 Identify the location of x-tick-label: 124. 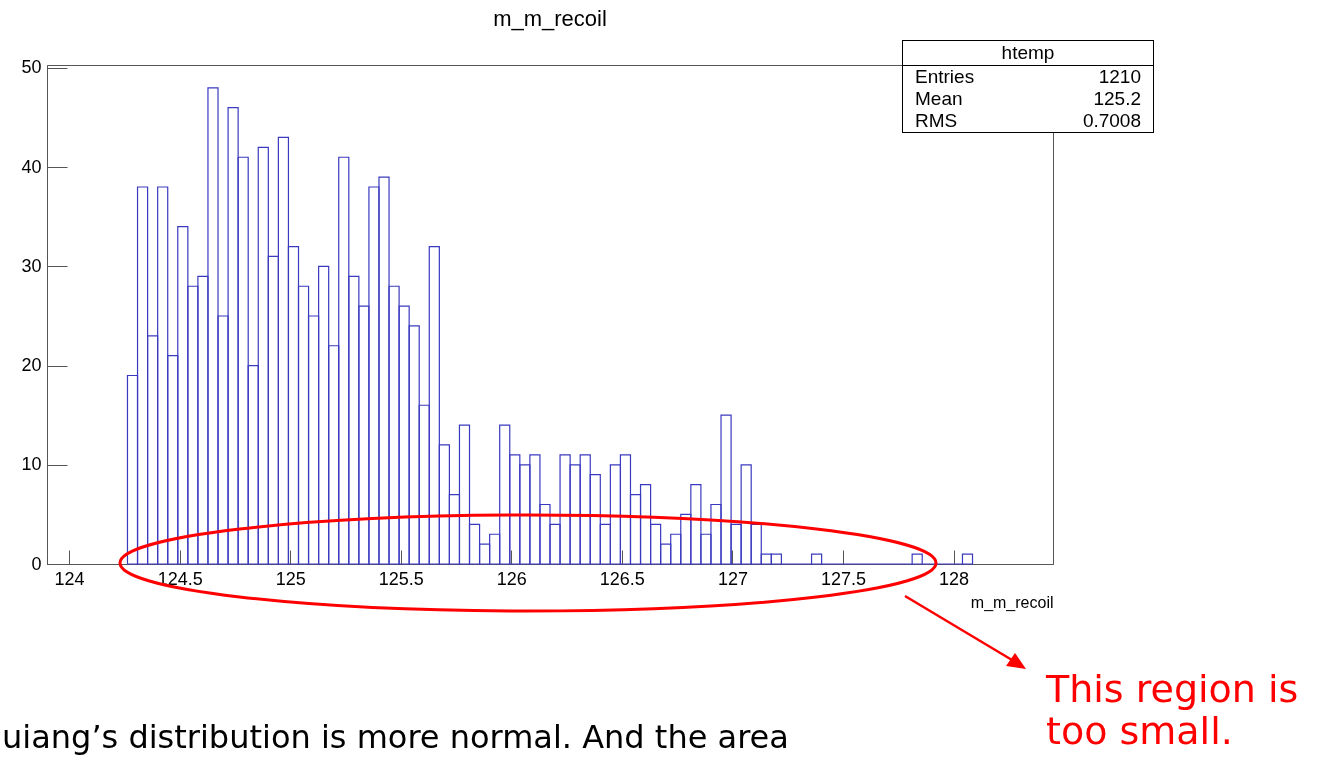
(69, 578).